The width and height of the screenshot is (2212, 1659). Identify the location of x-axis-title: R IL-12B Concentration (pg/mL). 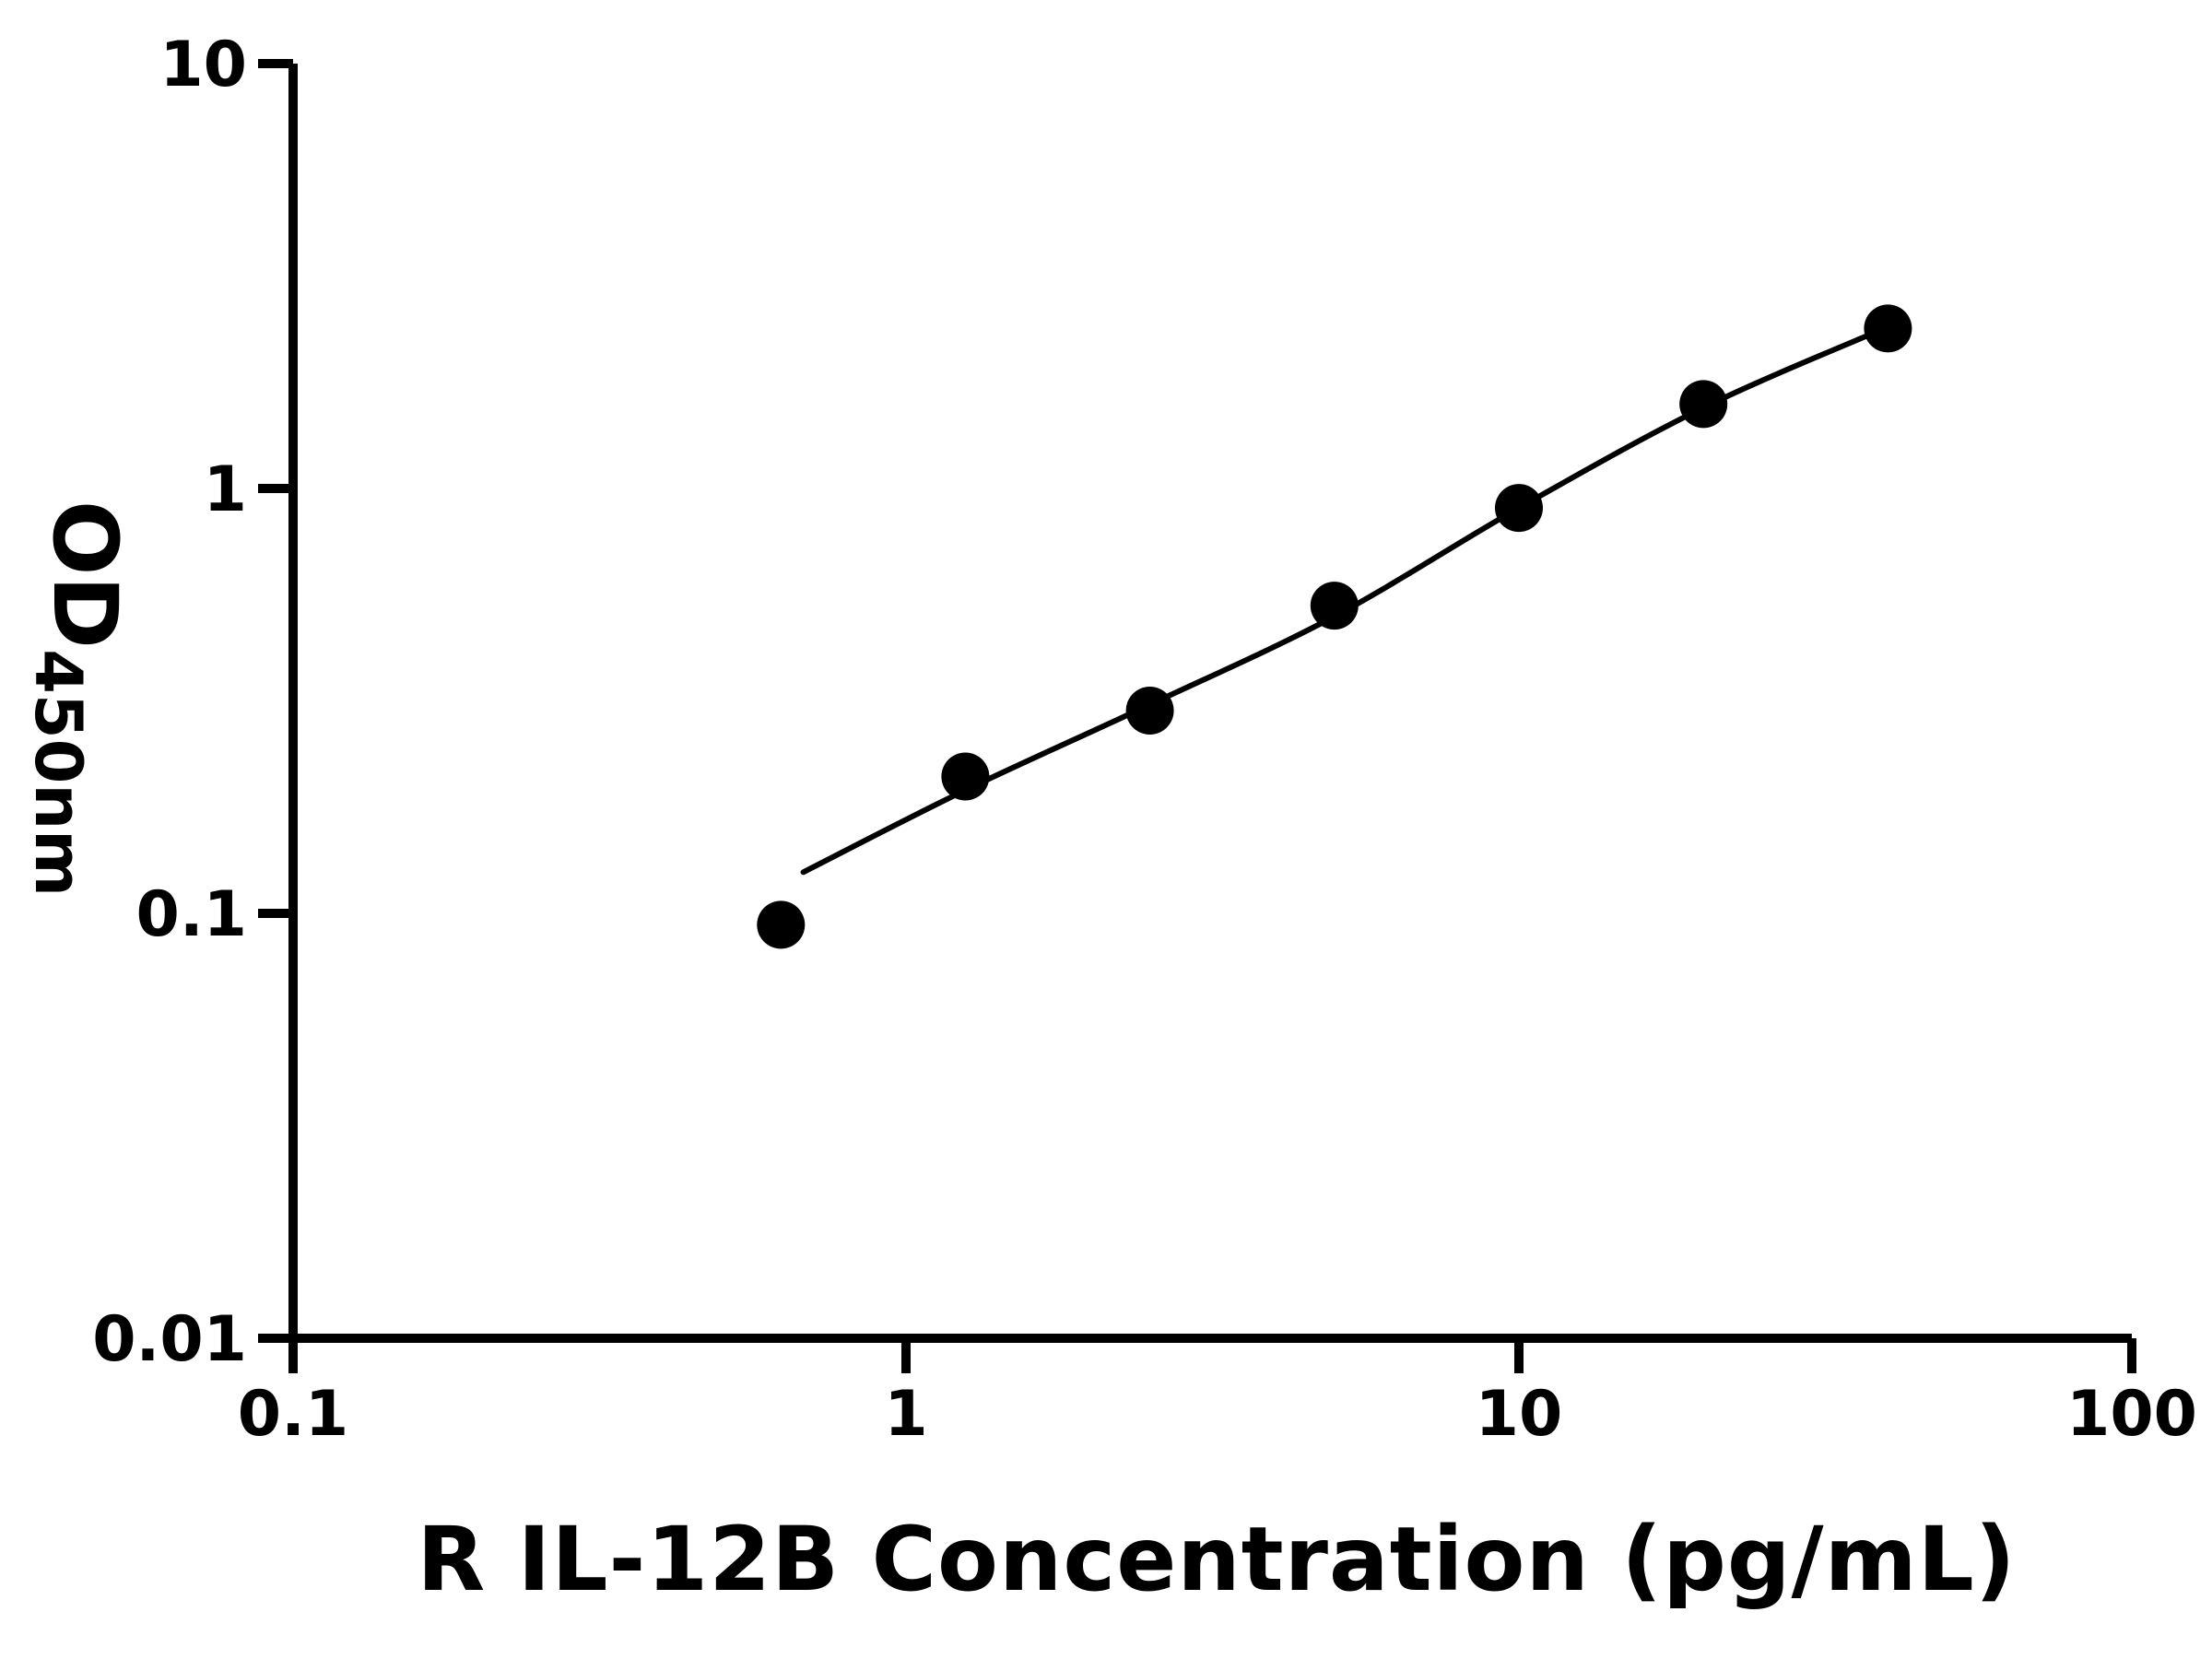
(1217, 1559).